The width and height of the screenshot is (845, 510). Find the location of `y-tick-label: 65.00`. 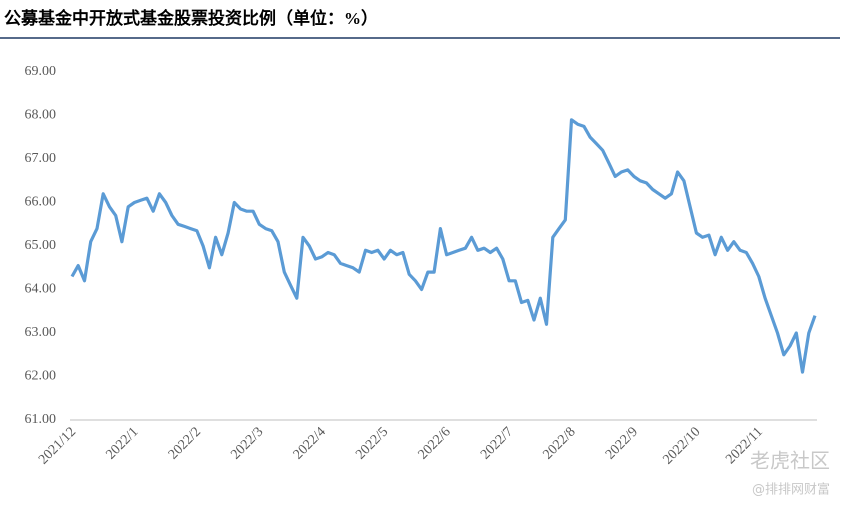

y-tick-label: 65.00 is located at coordinates (41, 245).